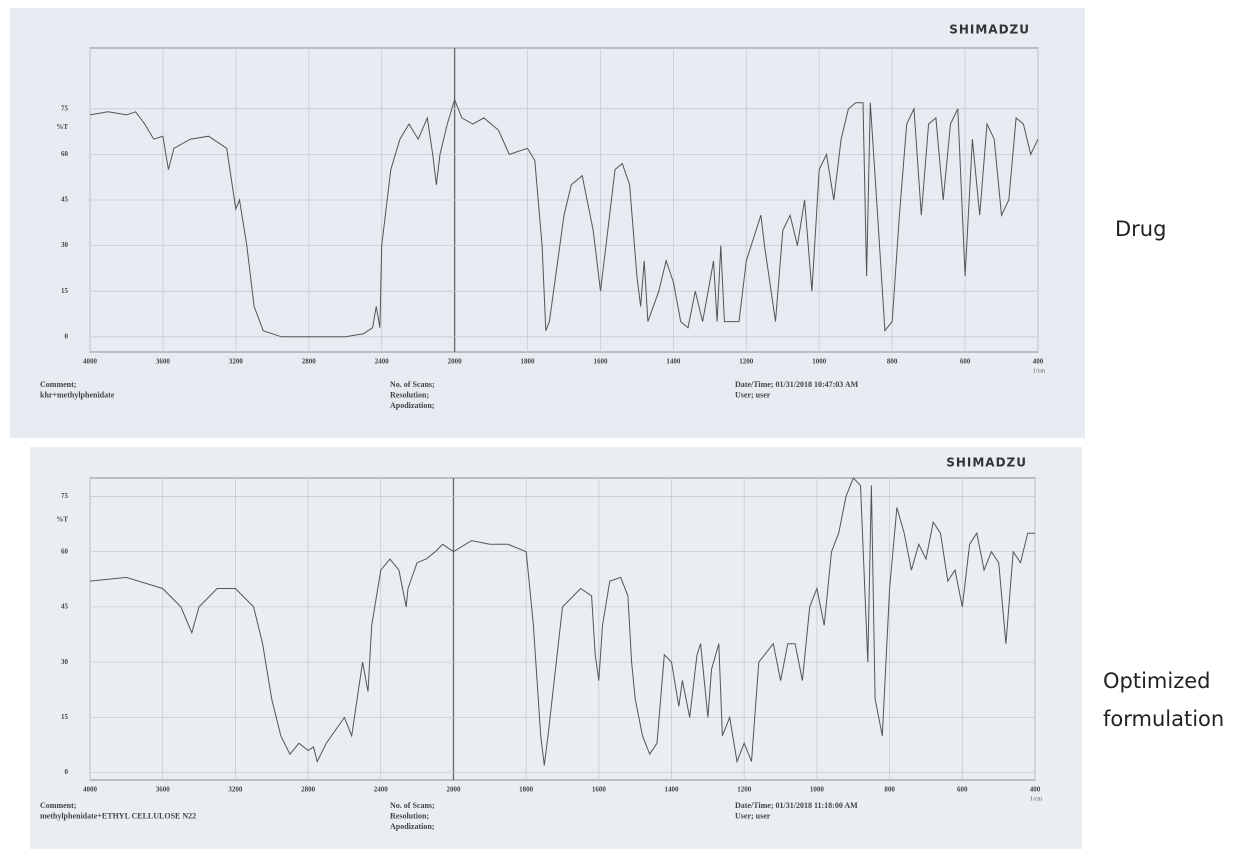 Image resolution: width=1258 pixels, height=854 pixels. I want to click on spectrum-label: Drug, so click(1141, 229).